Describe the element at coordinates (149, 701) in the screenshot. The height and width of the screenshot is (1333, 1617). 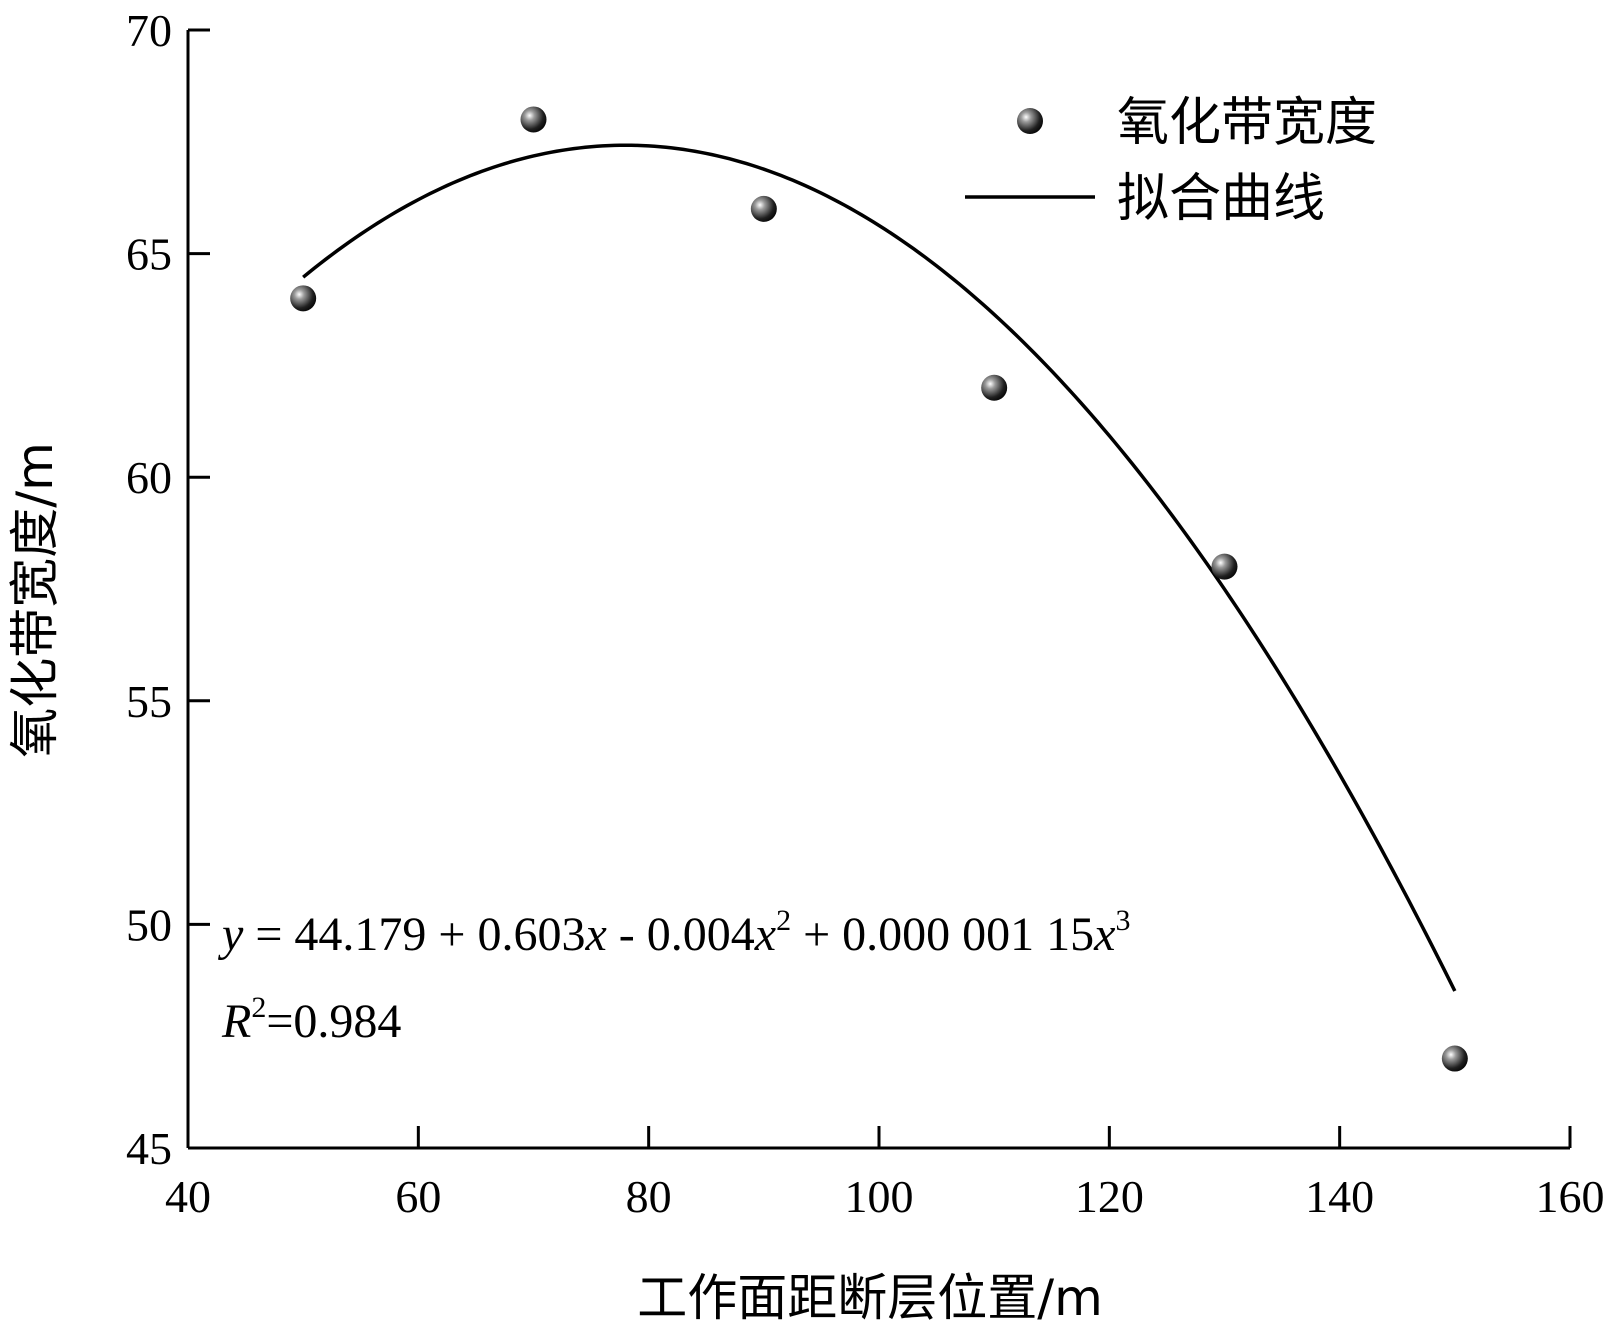
I see `y-tick-label: 55` at that location.